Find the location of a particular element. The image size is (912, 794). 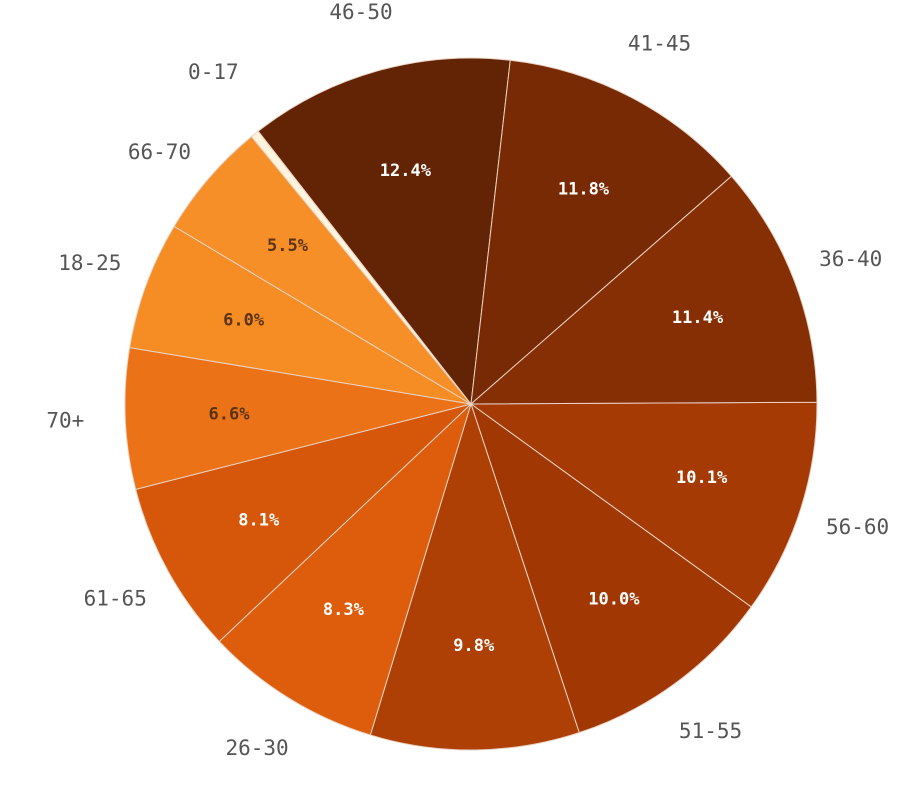

slice-category-label: 18-25 is located at coordinates (89, 263).